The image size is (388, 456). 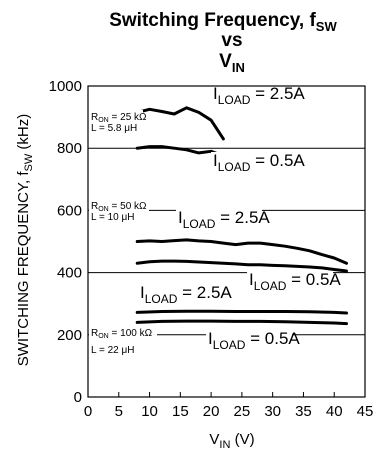 I want to click on condition-50k-ron: RON = 50 kΩ, so click(x=119, y=207).